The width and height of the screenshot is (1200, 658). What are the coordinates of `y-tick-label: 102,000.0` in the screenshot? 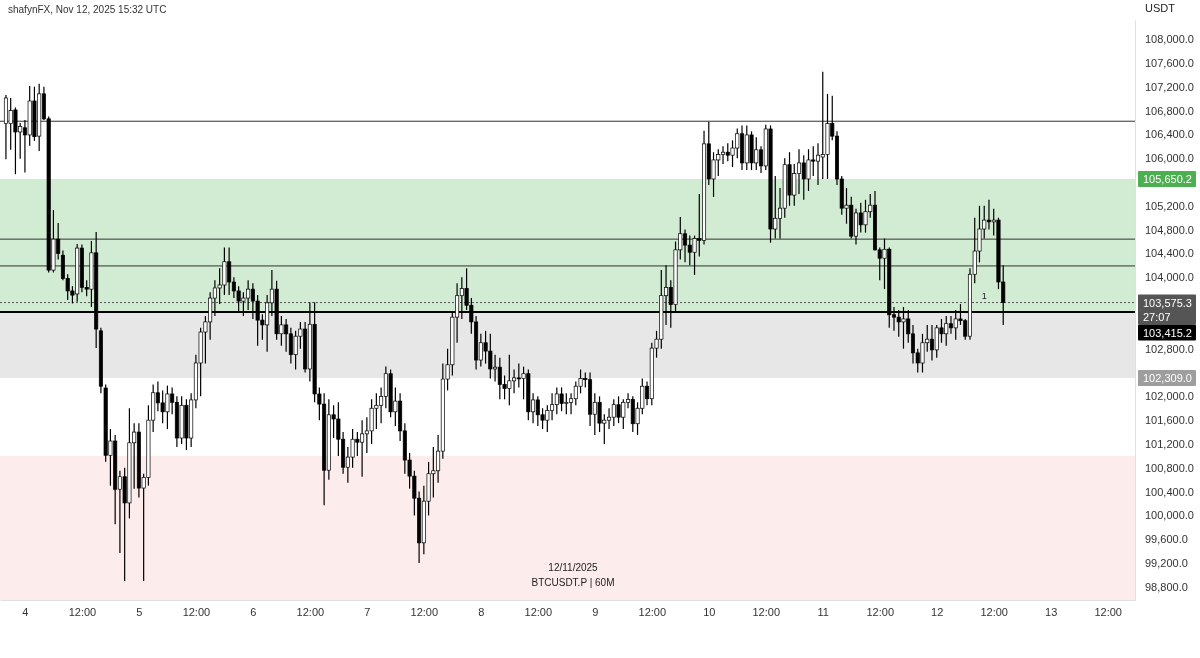 It's located at (1169, 396).